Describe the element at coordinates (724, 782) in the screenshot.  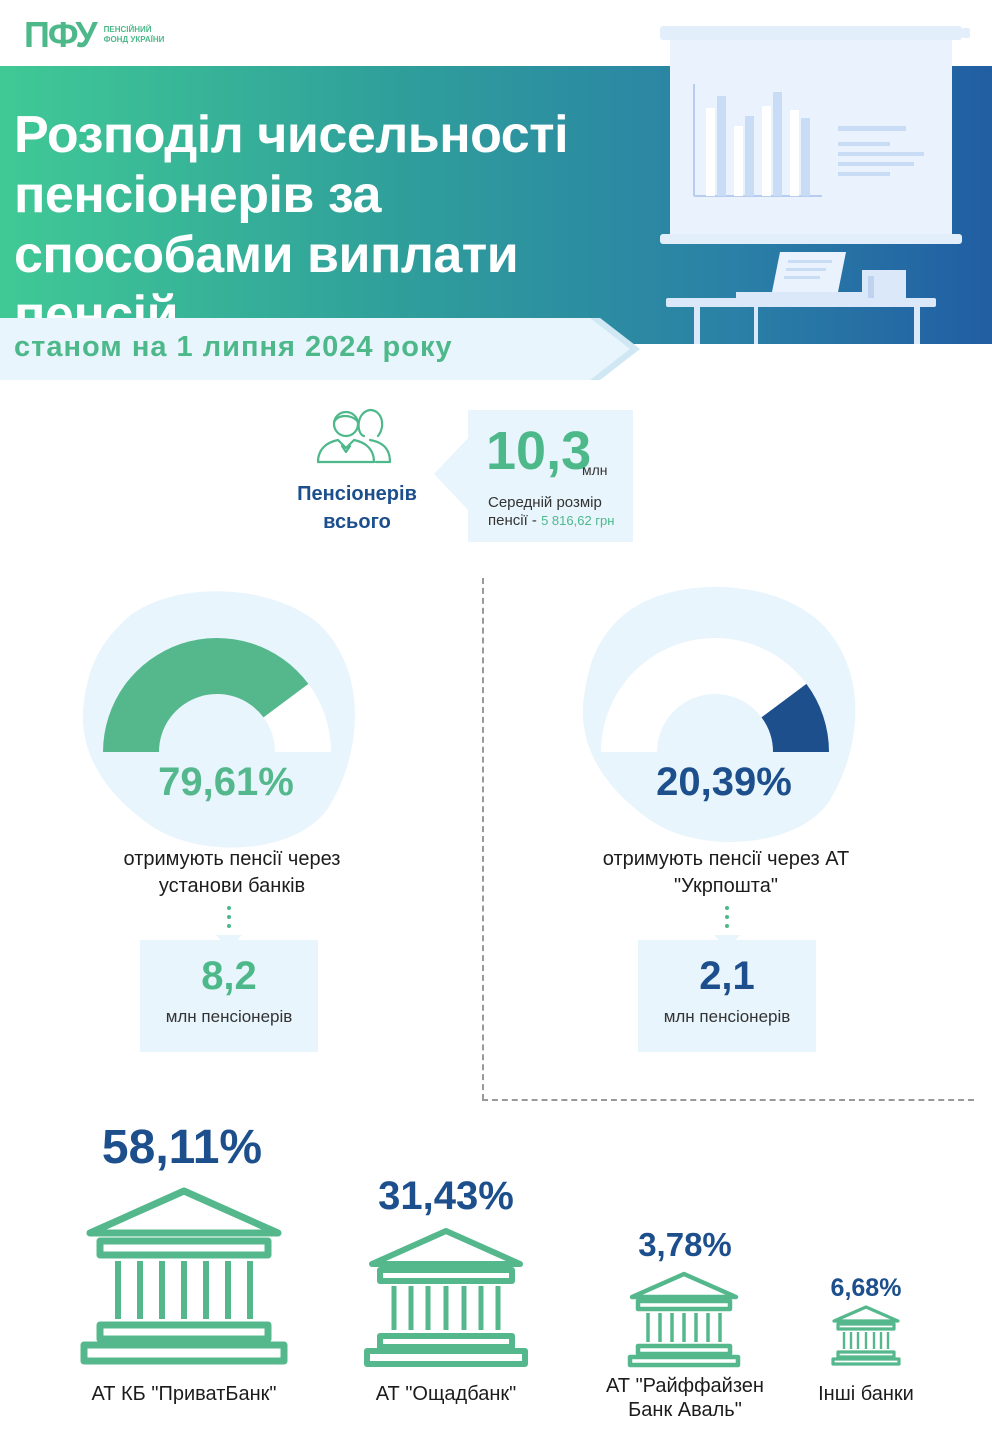
I see `post-percent: 20,39%` at that location.